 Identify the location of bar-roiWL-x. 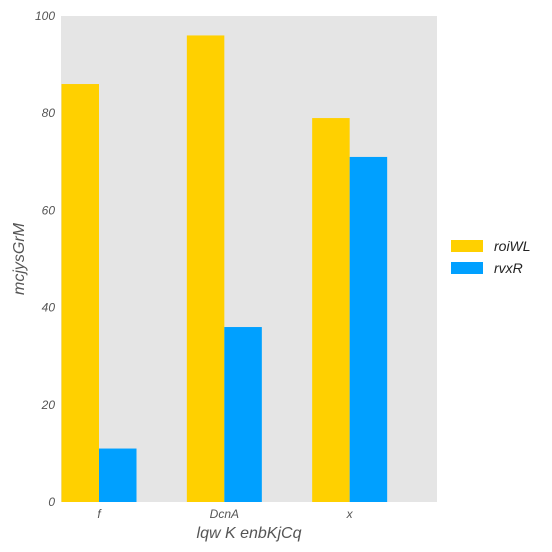
(331, 310).